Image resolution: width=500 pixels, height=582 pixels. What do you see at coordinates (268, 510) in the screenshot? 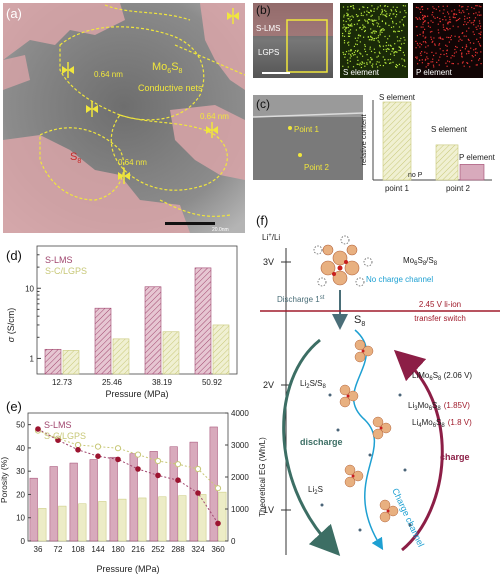
I see `voltage-1v-label: 1V` at bounding box center [268, 510].